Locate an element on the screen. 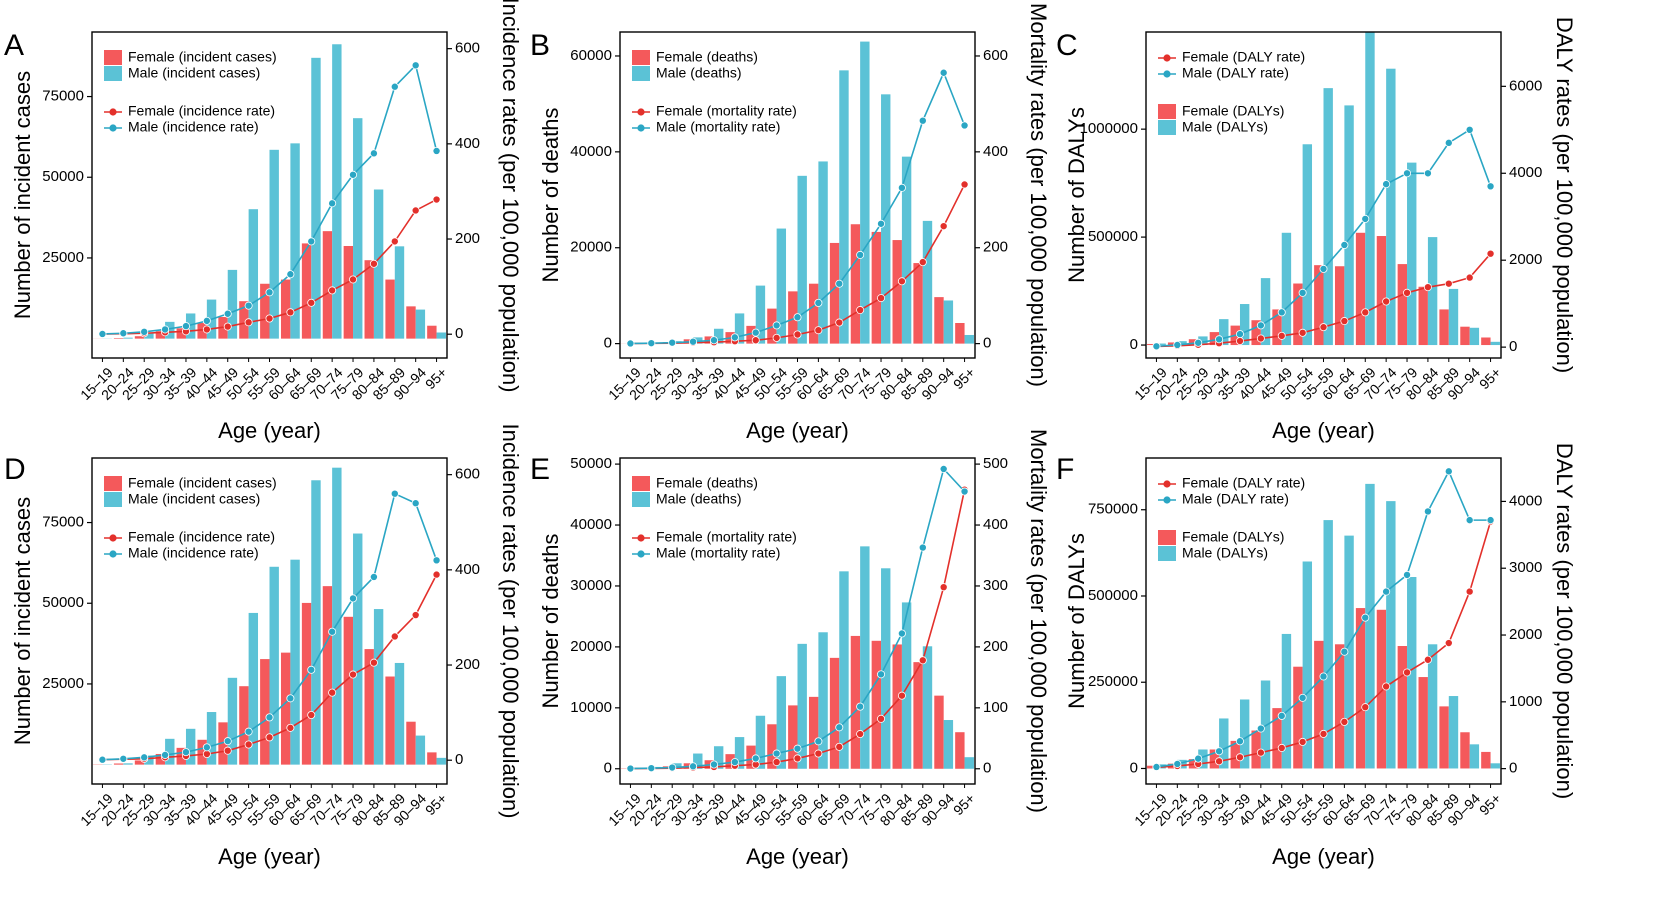 The image size is (1654, 906). left-tick-label: 25000 is located at coordinates (63, 257).